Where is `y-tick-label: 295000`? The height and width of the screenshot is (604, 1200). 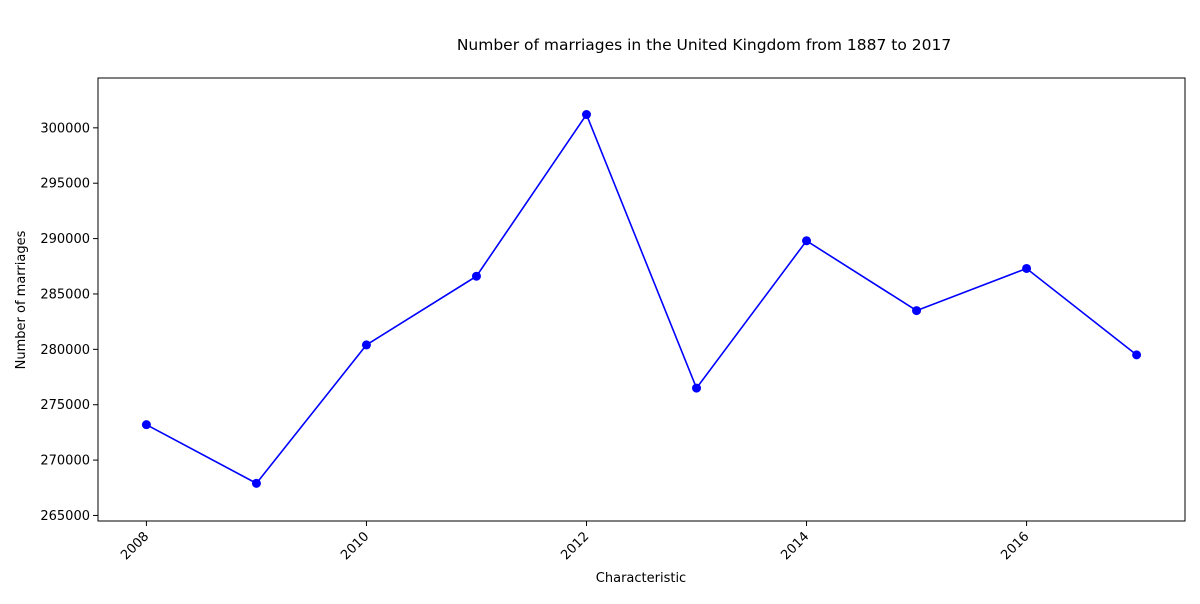 y-tick-label: 295000 is located at coordinates (65, 184).